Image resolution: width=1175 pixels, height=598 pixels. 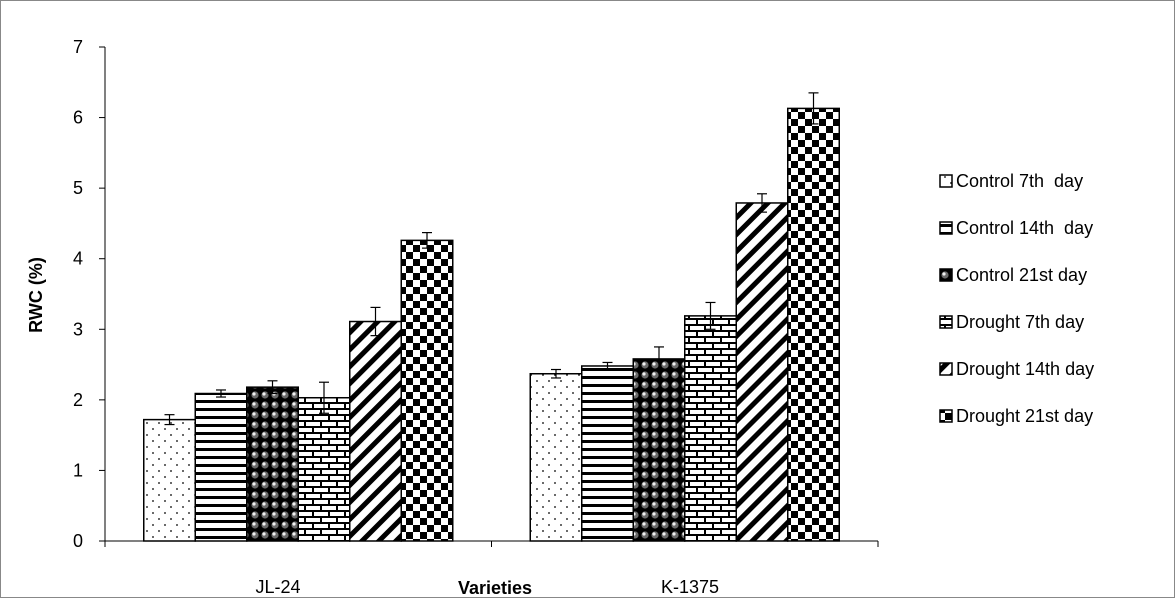 What do you see at coordinates (1024, 228) in the screenshot?
I see `legend-label: Control 14th day` at bounding box center [1024, 228].